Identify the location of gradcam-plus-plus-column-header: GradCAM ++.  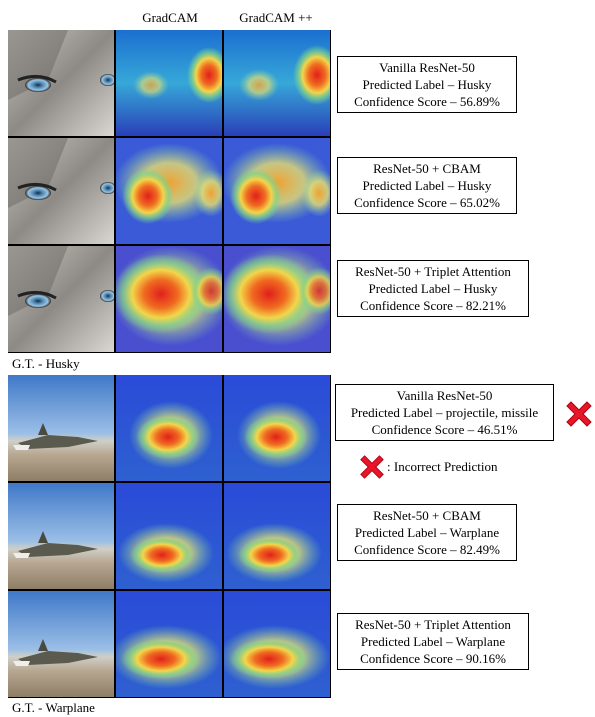
(276, 17).